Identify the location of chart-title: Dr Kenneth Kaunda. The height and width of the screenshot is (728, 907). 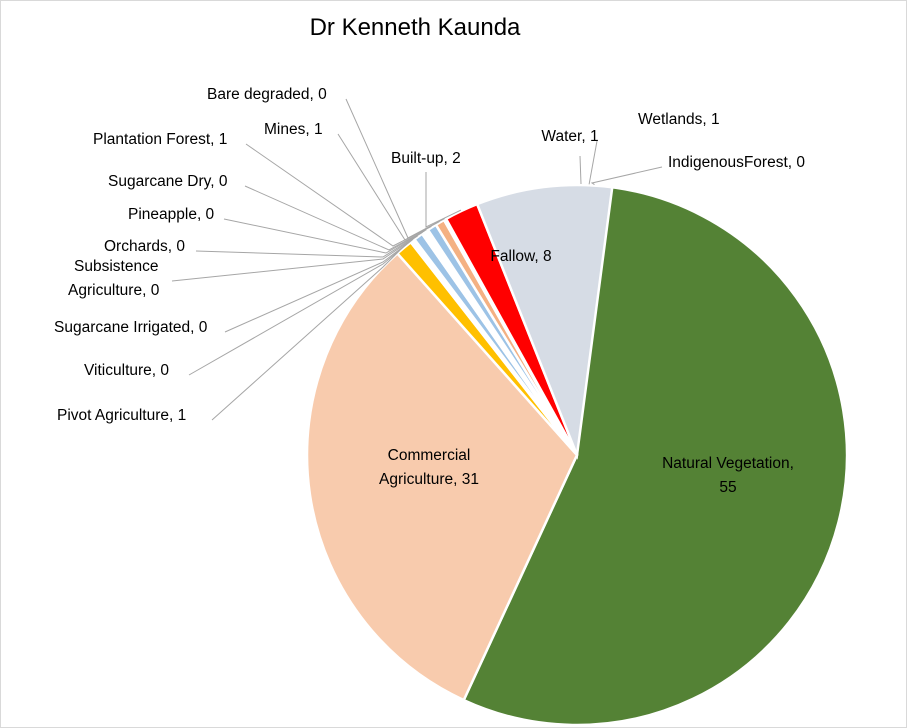
(415, 27).